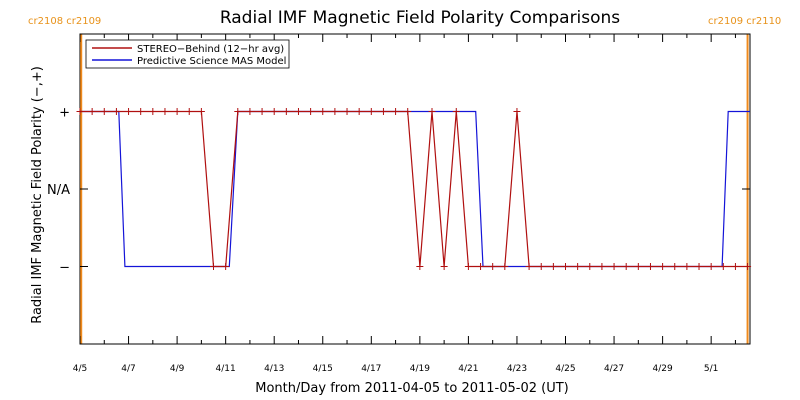 The image size is (800, 400). I want to click on x-tick-label: 4/27, so click(614, 369).